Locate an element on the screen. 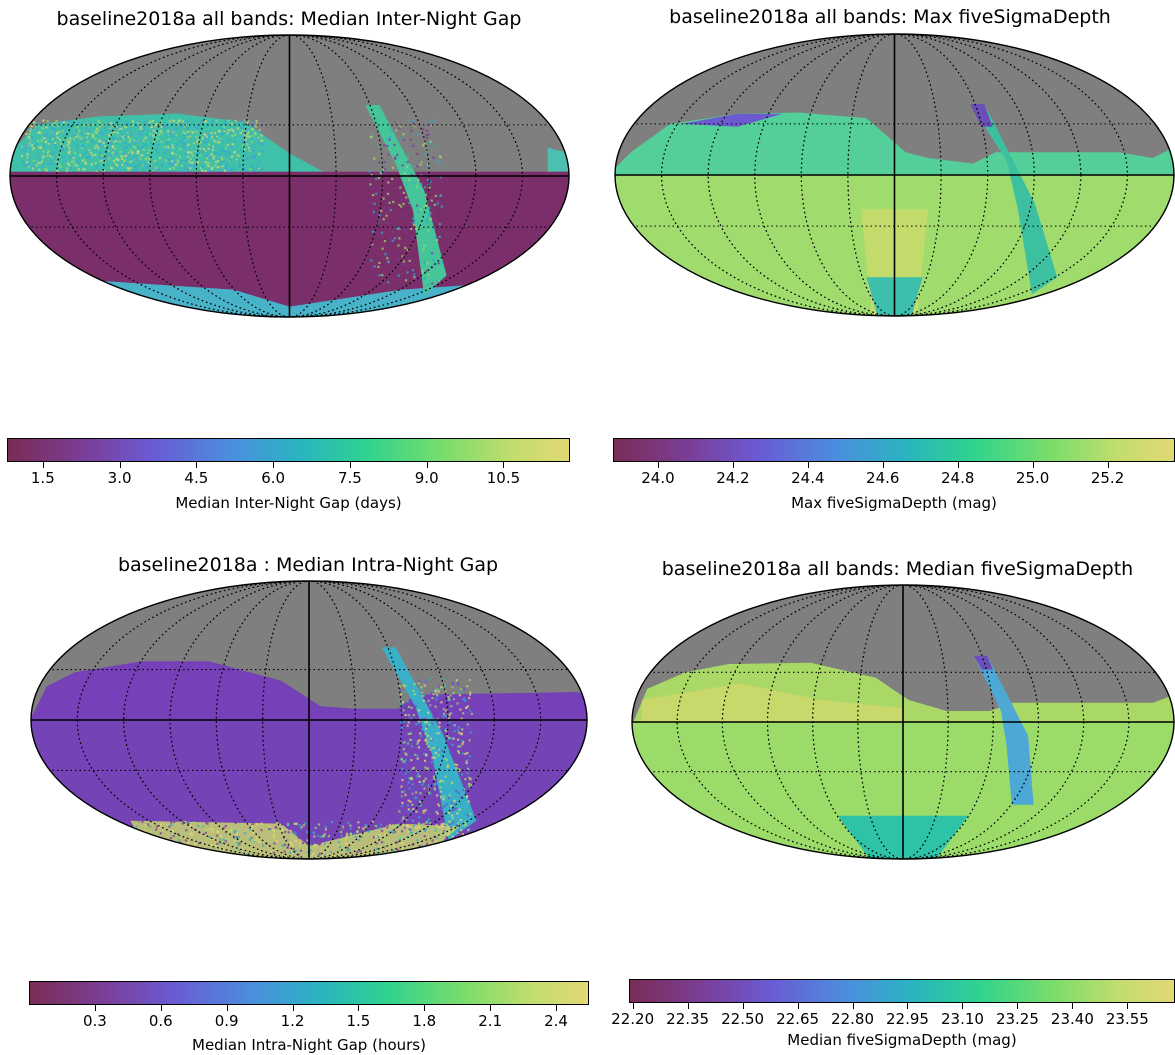 The width and height of the screenshot is (1175, 1055). colorbar-tick-label: 2.1 is located at coordinates (490, 1021).